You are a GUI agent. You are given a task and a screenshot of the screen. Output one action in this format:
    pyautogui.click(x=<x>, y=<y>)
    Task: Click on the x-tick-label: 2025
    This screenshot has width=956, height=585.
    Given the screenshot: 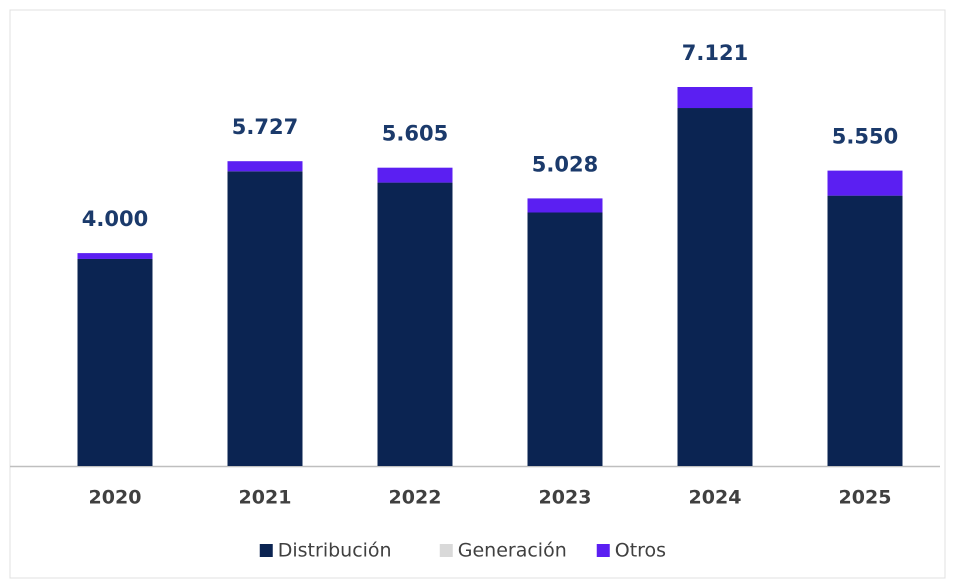 What is the action you would take?
    pyautogui.click(x=865, y=498)
    